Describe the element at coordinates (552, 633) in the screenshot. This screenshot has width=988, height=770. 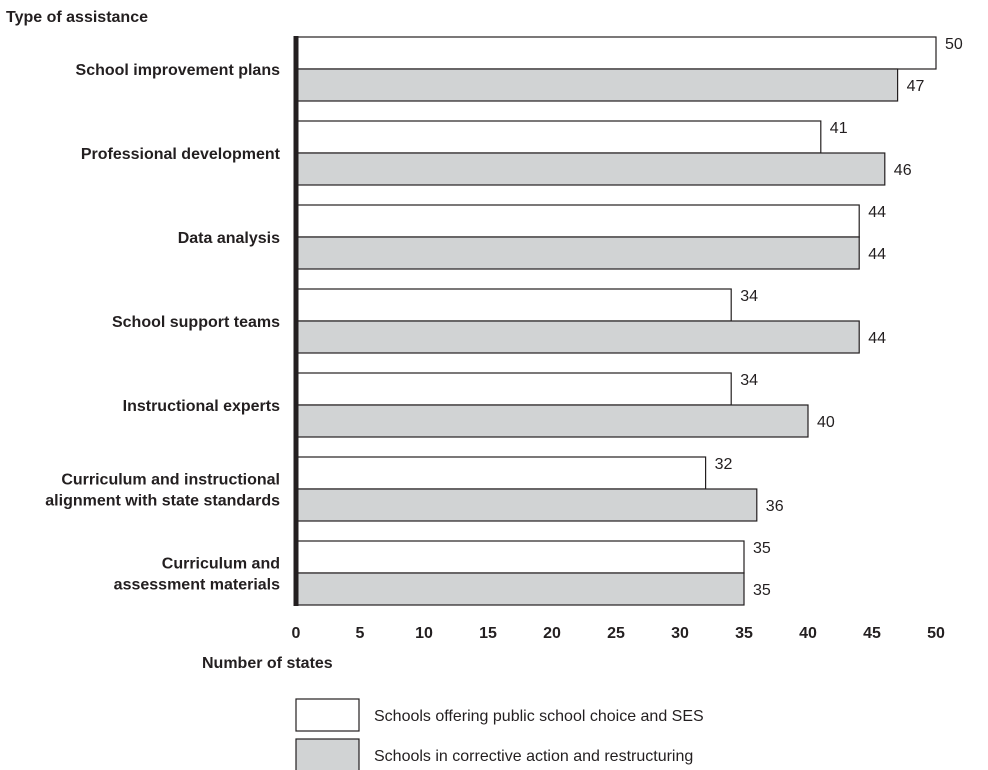
I see `x-tick-label-20: 20` at that location.